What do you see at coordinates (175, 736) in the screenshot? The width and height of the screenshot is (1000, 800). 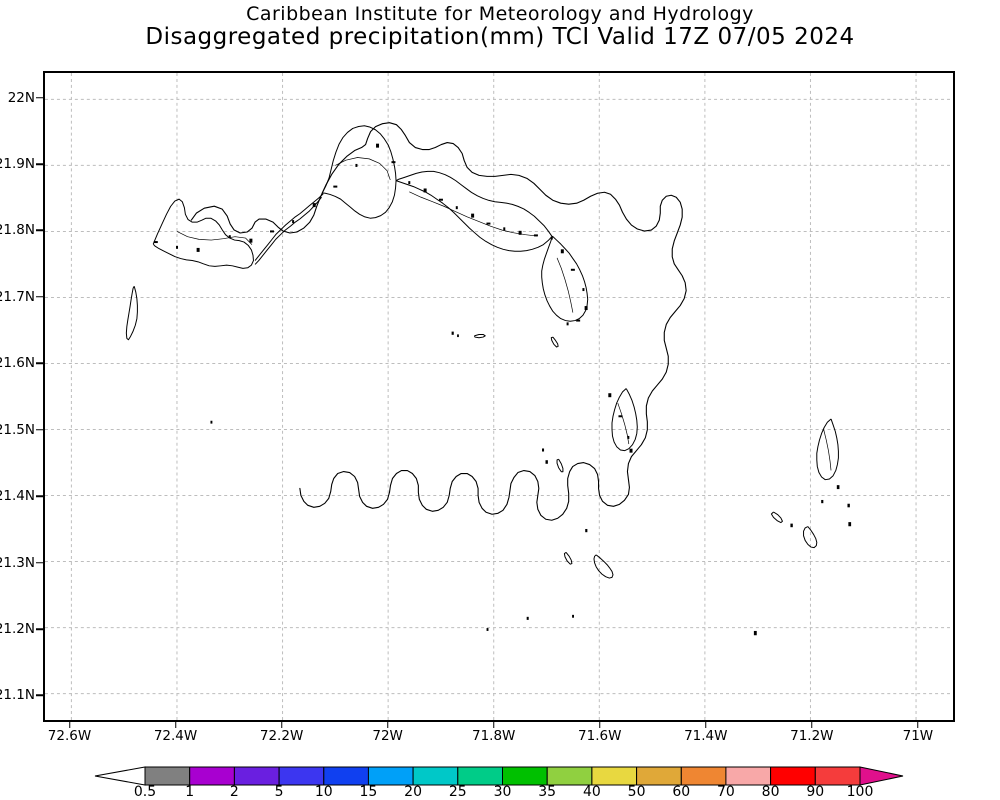 I see `x-tick-label: 72.4W` at bounding box center [175, 736].